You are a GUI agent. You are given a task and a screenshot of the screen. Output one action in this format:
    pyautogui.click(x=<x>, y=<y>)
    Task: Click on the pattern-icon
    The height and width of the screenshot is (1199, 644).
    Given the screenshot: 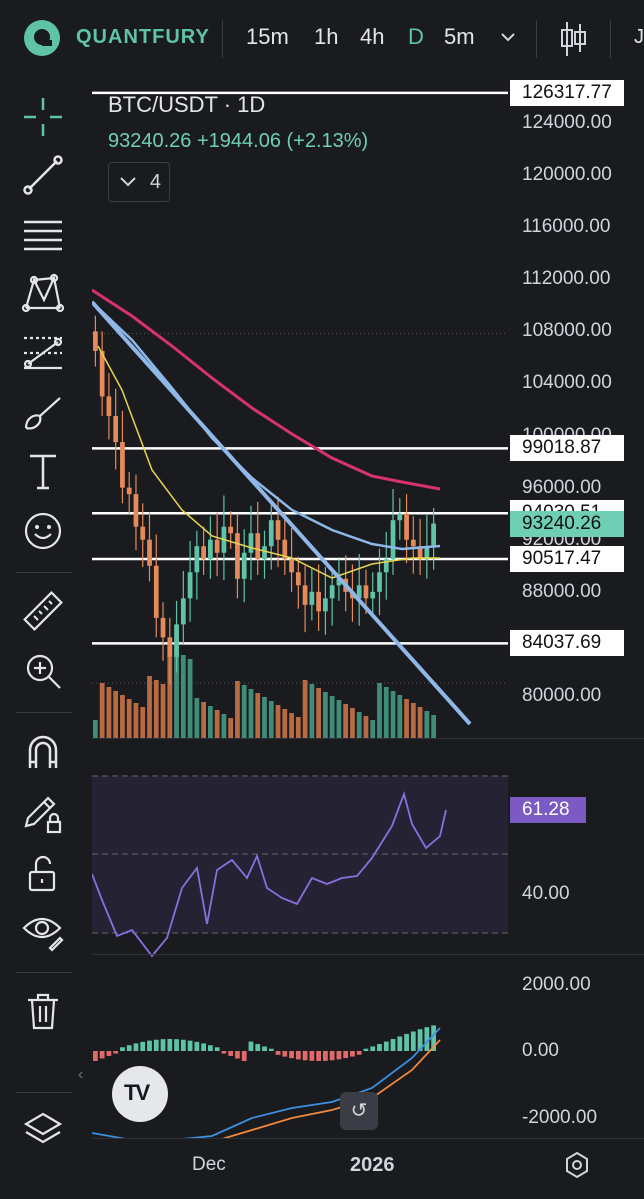 What is the action you would take?
    pyautogui.click(x=43, y=293)
    